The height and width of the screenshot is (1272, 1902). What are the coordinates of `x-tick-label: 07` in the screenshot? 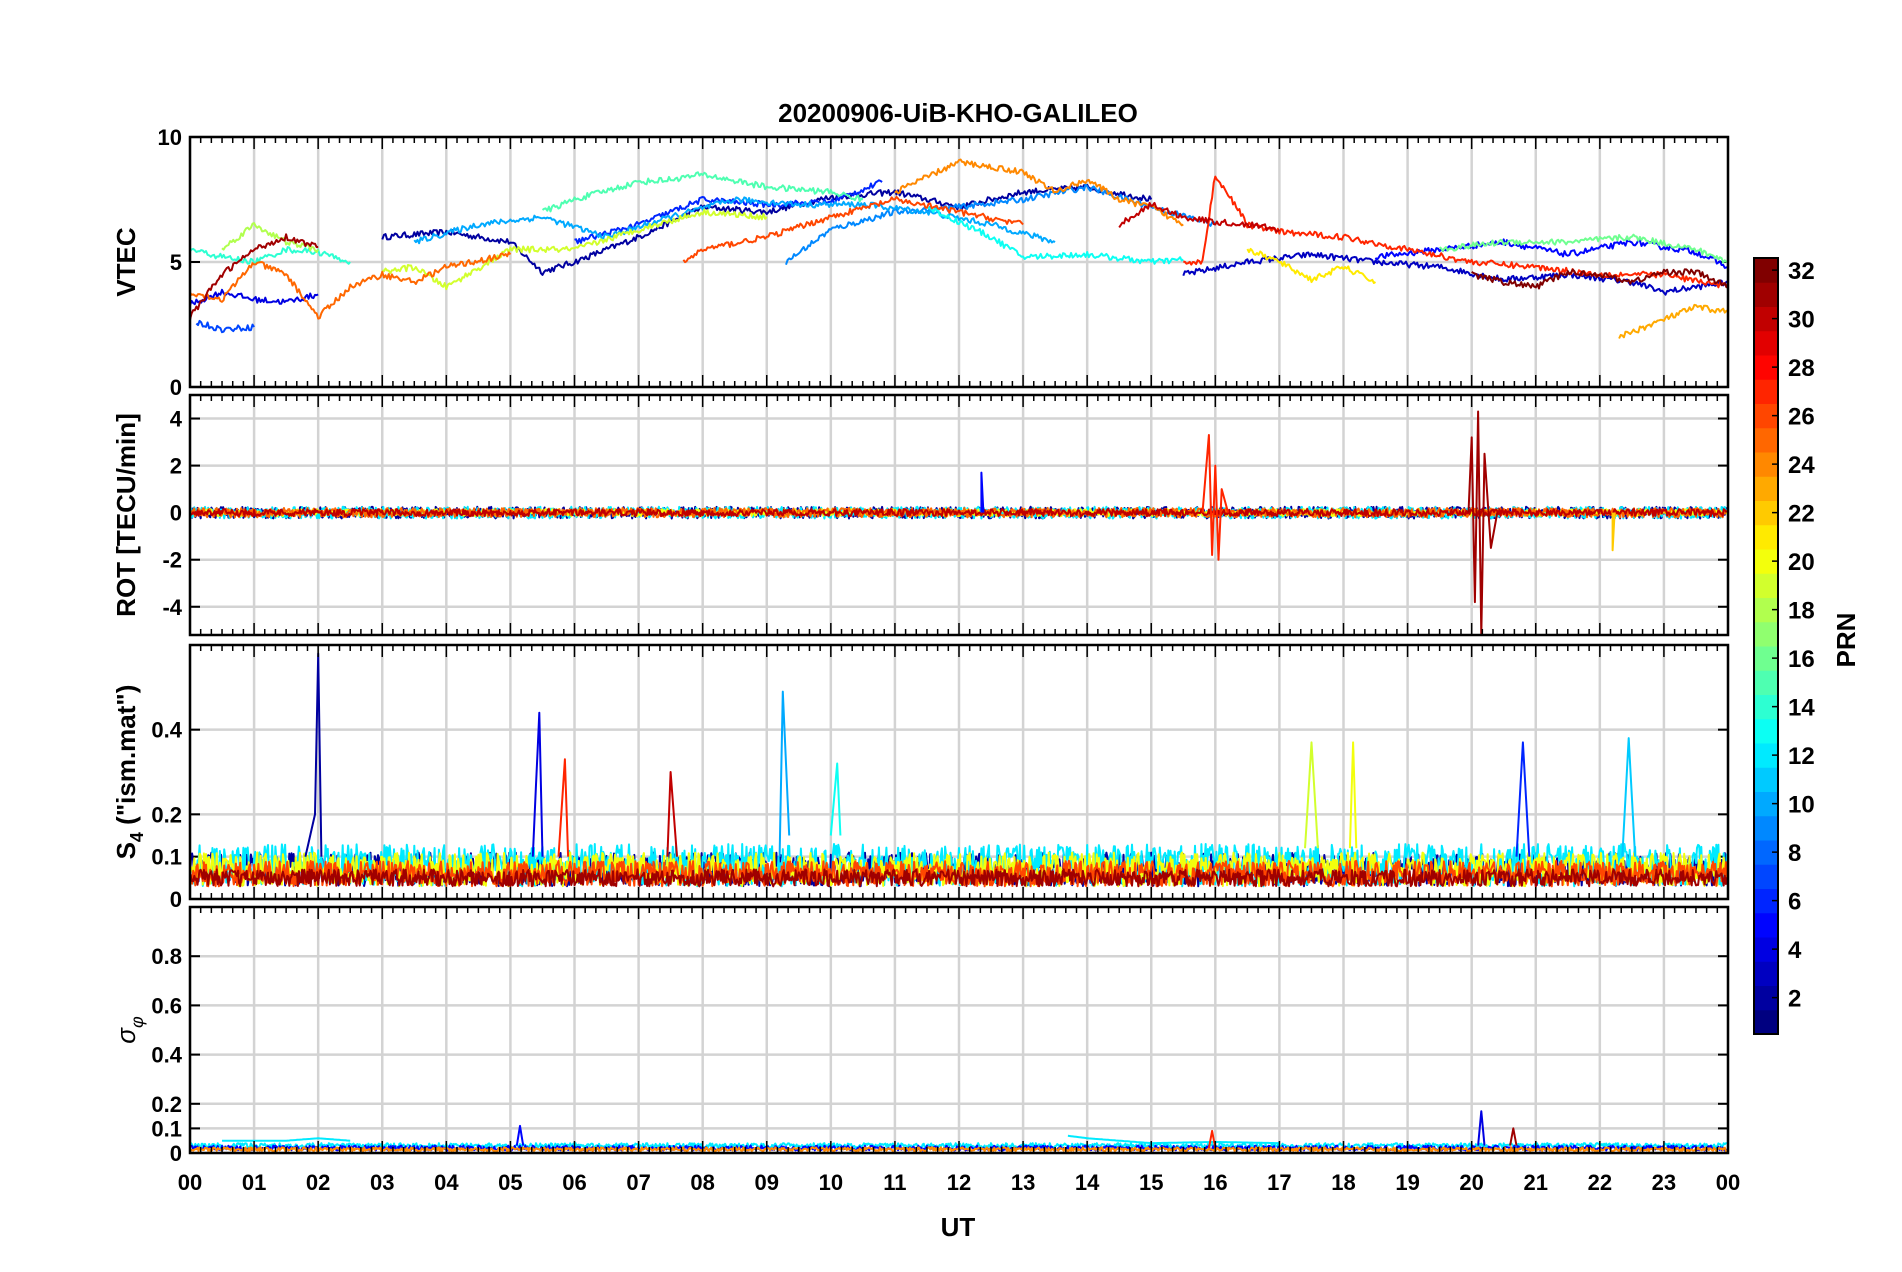 It's located at (638, 1182).